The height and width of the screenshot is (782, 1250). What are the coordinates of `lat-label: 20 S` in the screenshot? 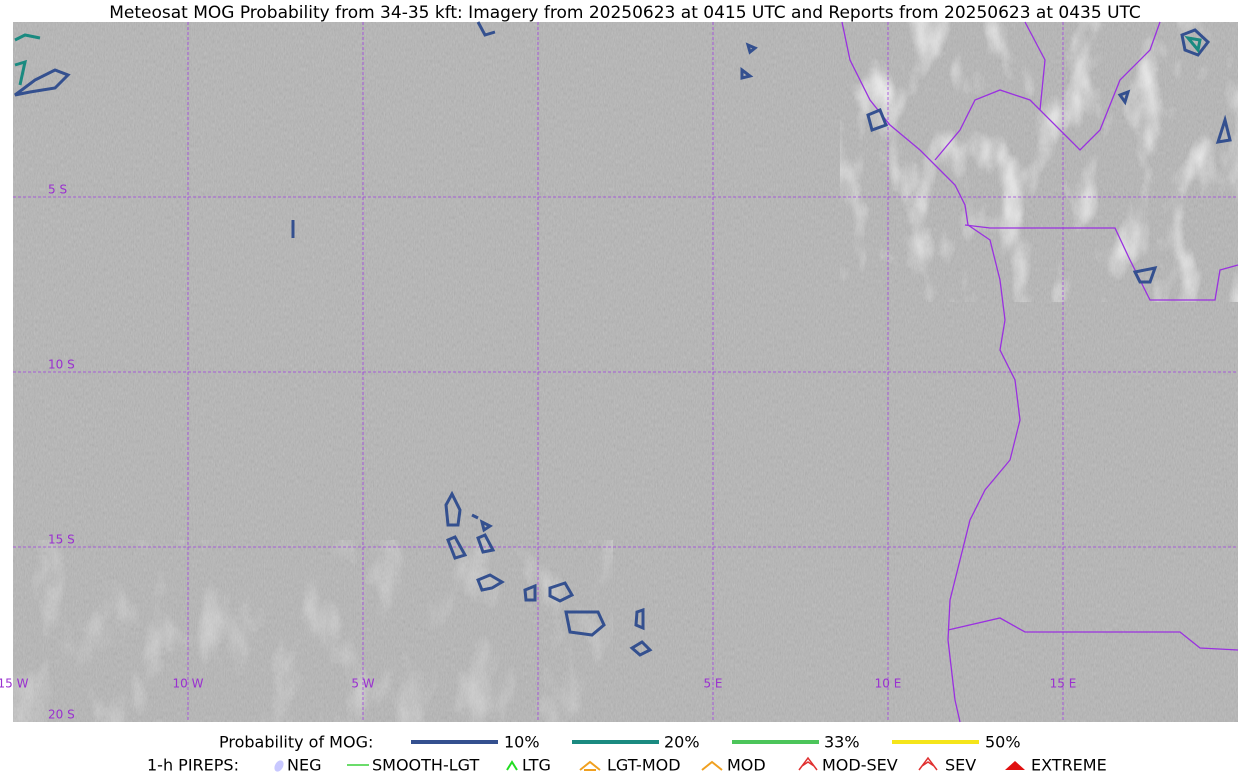 It's located at (61, 715).